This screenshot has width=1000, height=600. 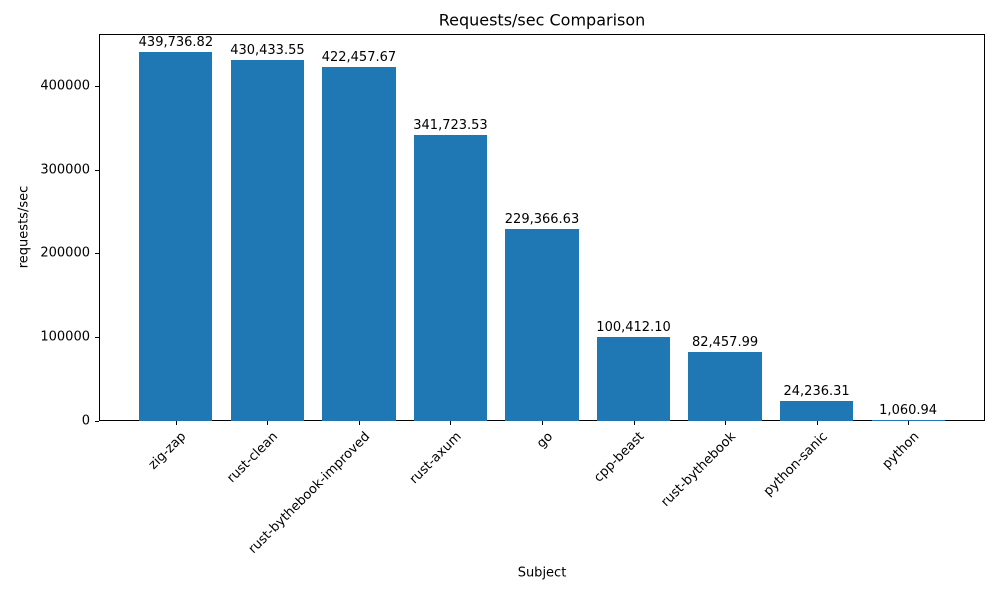 What do you see at coordinates (901, 451) in the screenshot?
I see `x-tick-label: python` at bounding box center [901, 451].